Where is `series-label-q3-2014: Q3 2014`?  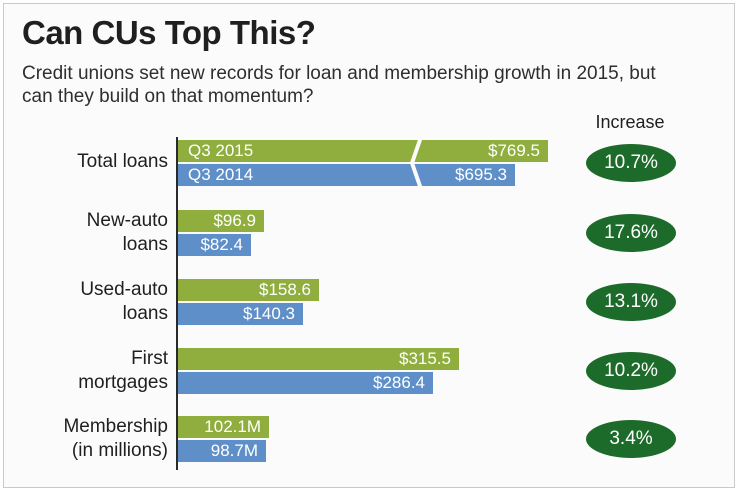 series-label-q3-2014: Q3 2014 is located at coordinates (221, 174).